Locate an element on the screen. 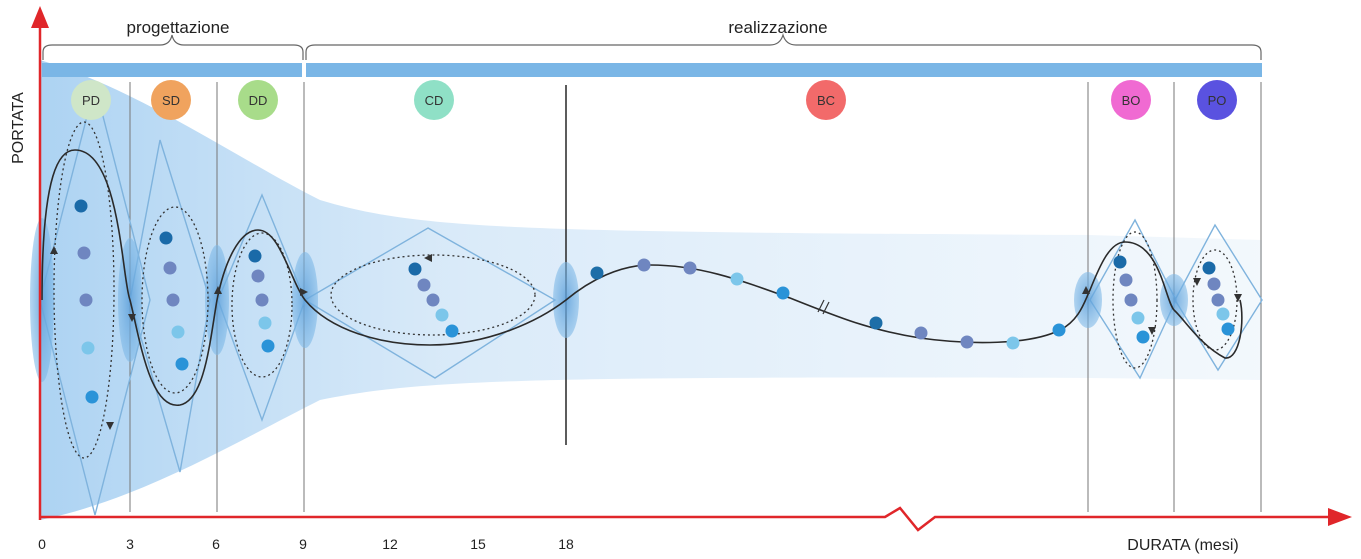 This screenshot has width=1361, height=559. phase-badge-po is located at coordinates (1217, 100).